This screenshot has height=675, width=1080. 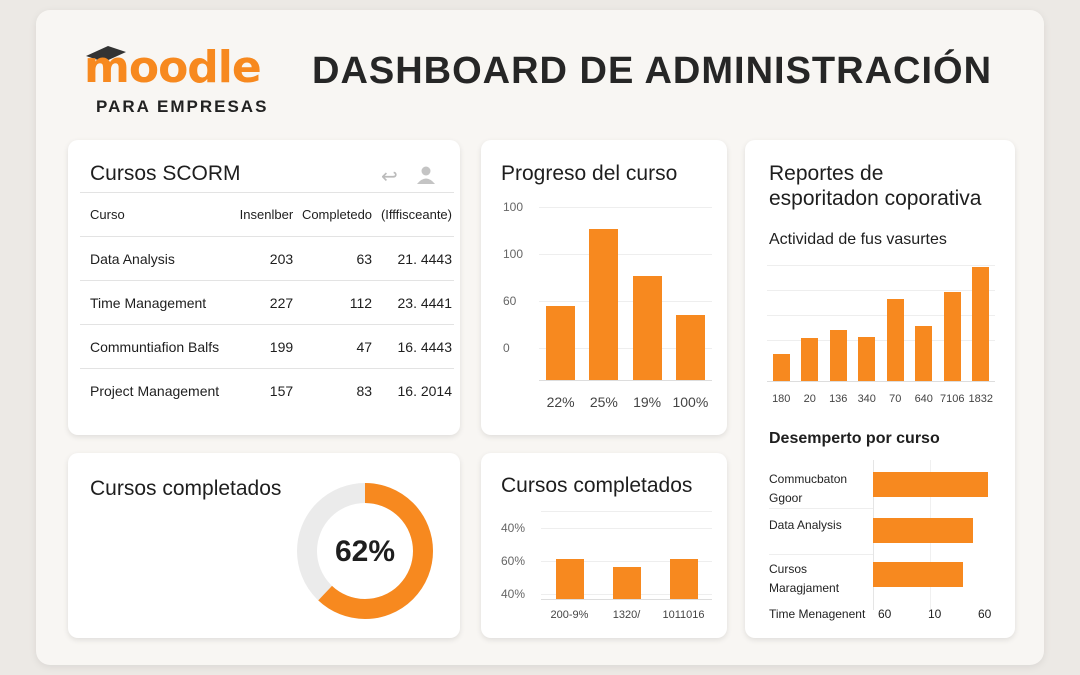 I want to click on column-header: Completedo, so click(x=335, y=214).